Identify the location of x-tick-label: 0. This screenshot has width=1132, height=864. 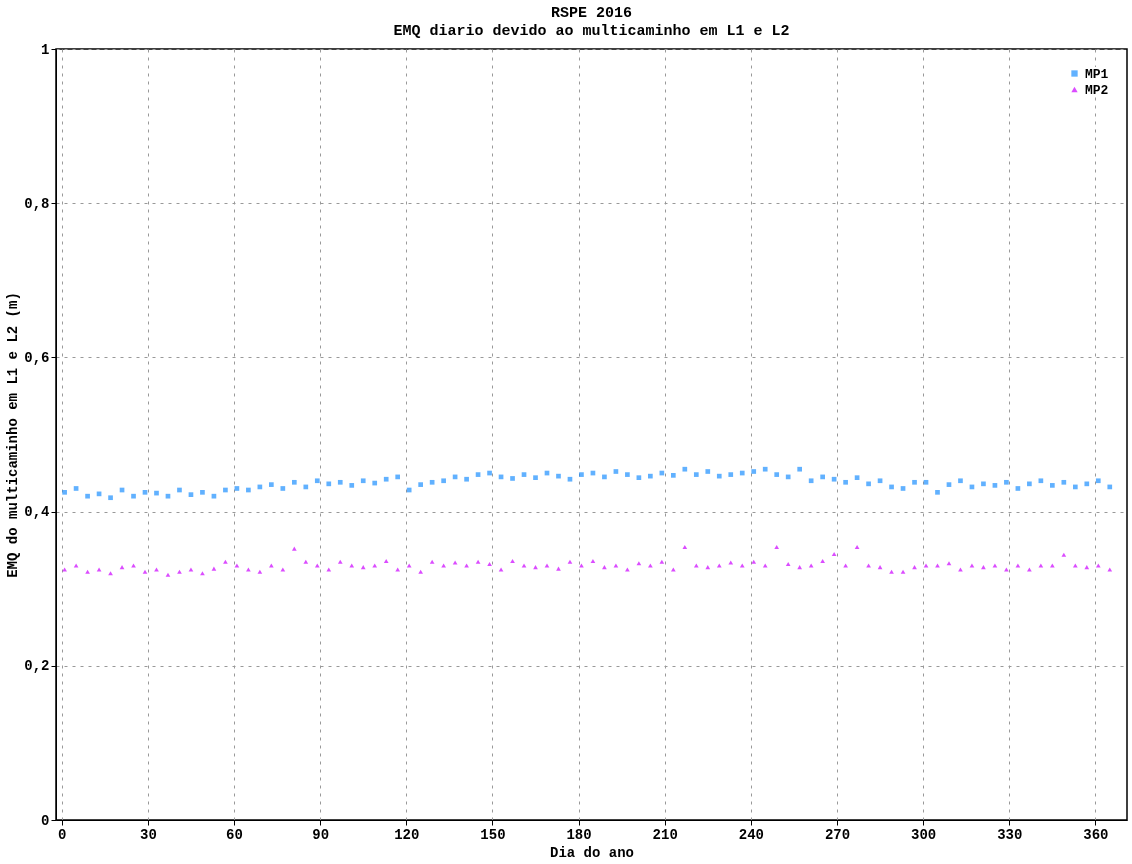
(62, 834).